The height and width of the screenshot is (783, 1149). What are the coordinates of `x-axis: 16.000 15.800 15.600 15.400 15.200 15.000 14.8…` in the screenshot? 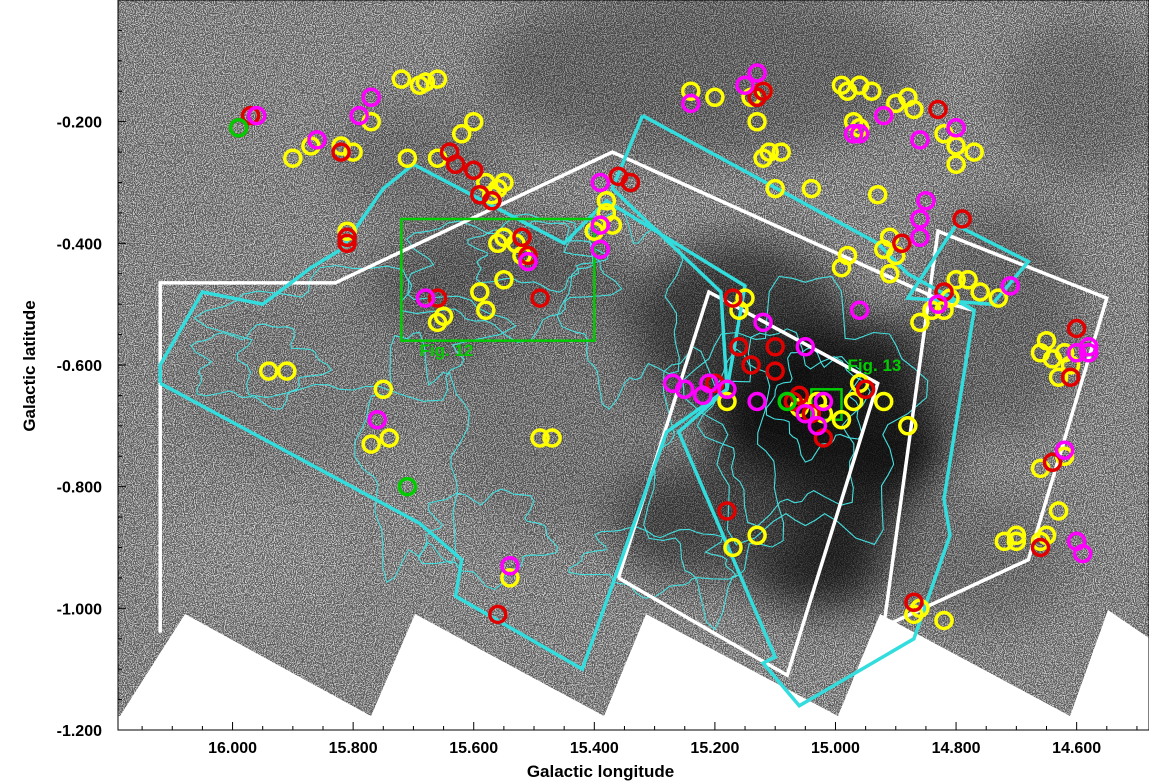 It's located at (639, 739).